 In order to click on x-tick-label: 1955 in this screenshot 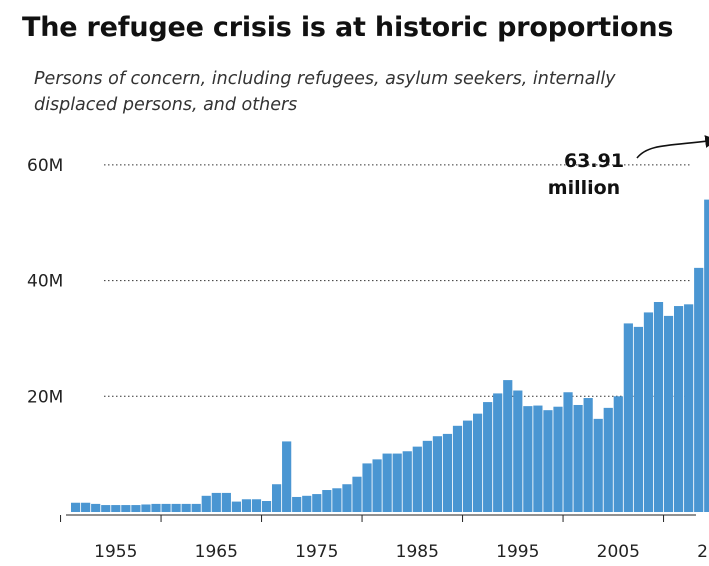, I will do `click(115, 552)`.